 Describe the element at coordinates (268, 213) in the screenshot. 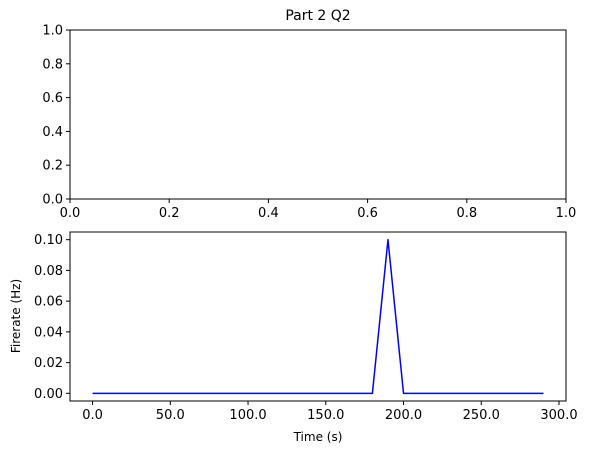

I see `x-tick-label: 0.4` at that location.